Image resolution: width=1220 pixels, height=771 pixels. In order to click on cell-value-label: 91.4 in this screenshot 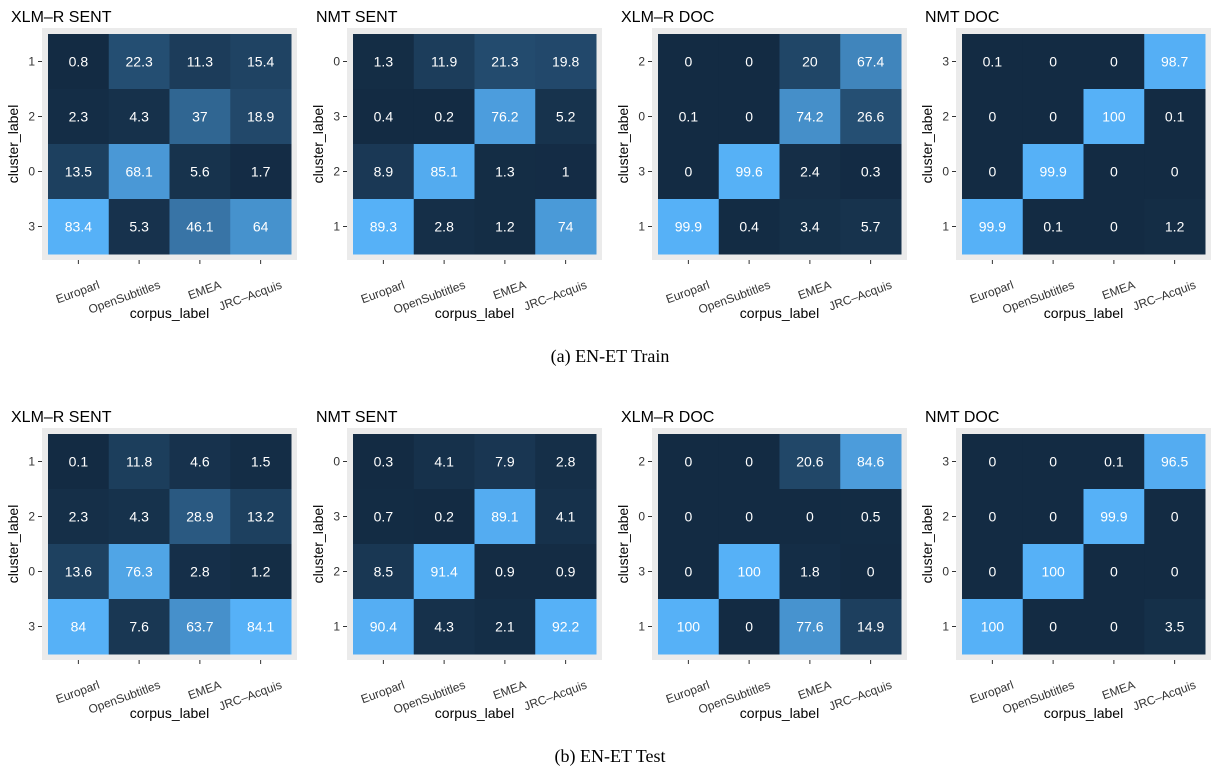, I will do `click(444, 572)`.